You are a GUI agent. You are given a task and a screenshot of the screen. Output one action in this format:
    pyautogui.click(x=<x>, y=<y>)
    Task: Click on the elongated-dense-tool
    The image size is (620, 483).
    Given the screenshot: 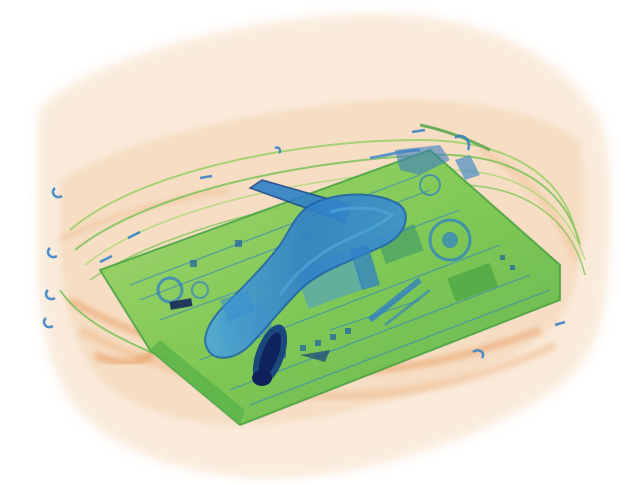 What is the action you would take?
    pyautogui.click(x=317, y=269)
    